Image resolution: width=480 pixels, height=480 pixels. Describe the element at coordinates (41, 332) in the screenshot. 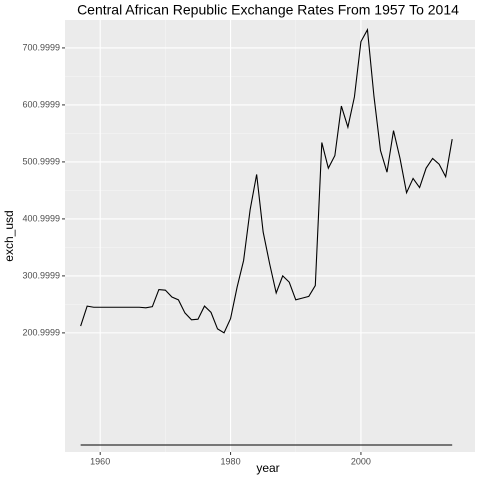

I see `y-tick-label: 200.9999` at that location.